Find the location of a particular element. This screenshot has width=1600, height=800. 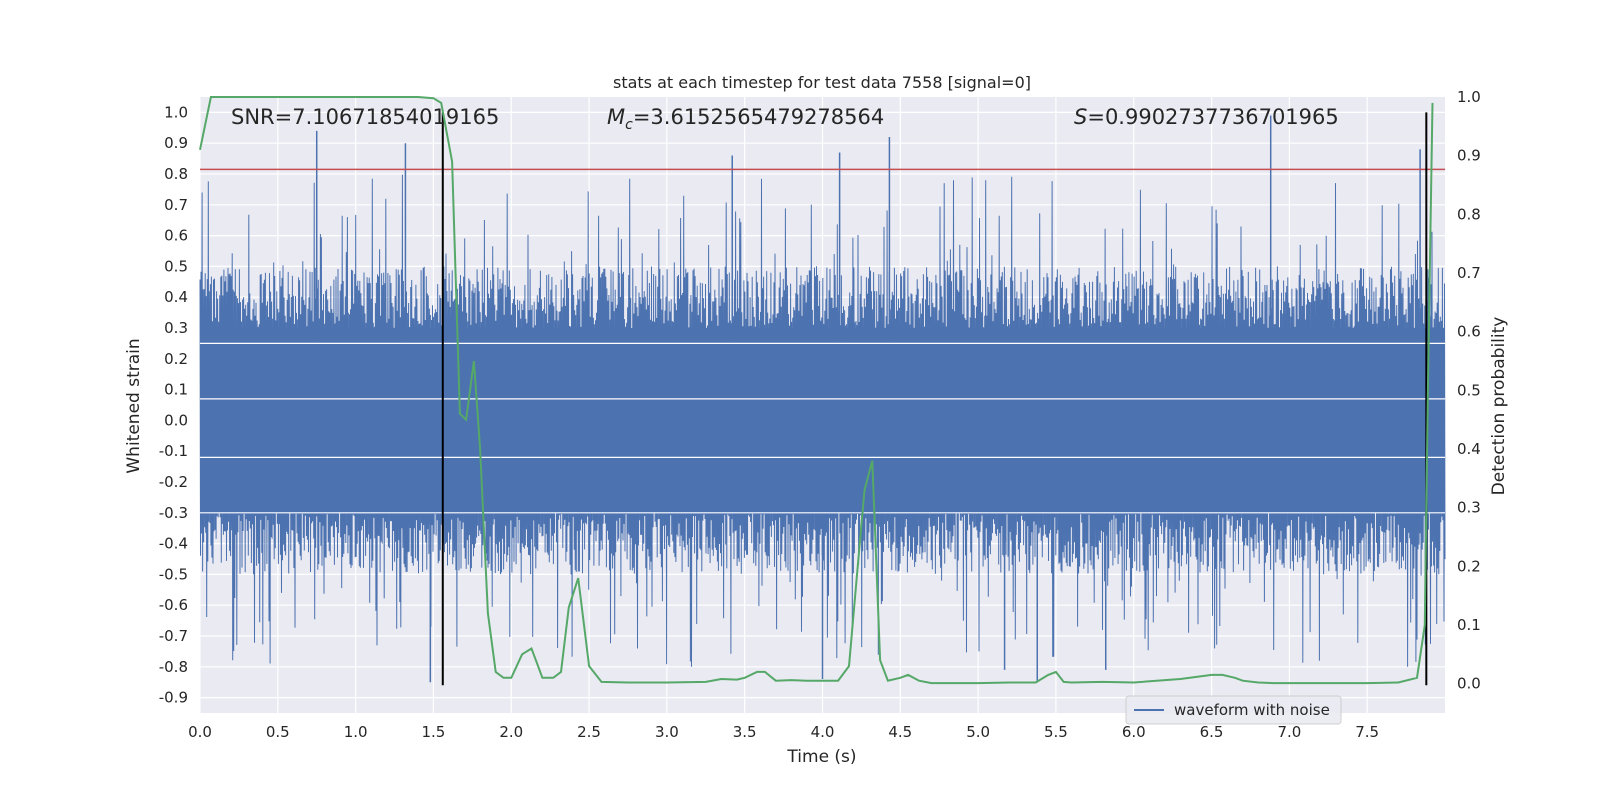

x-tick-label: 4.5 is located at coordinates (900, 732).